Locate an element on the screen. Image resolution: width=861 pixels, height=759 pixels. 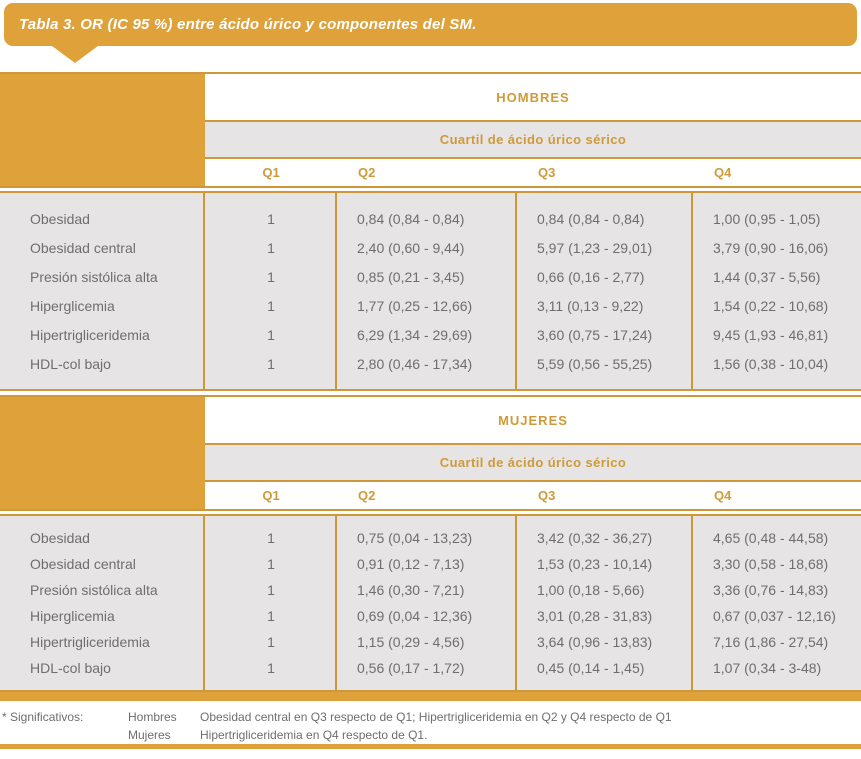
cell-q4: 9,45 (1,93 - 46,81) is located at coordinates (771, 334).